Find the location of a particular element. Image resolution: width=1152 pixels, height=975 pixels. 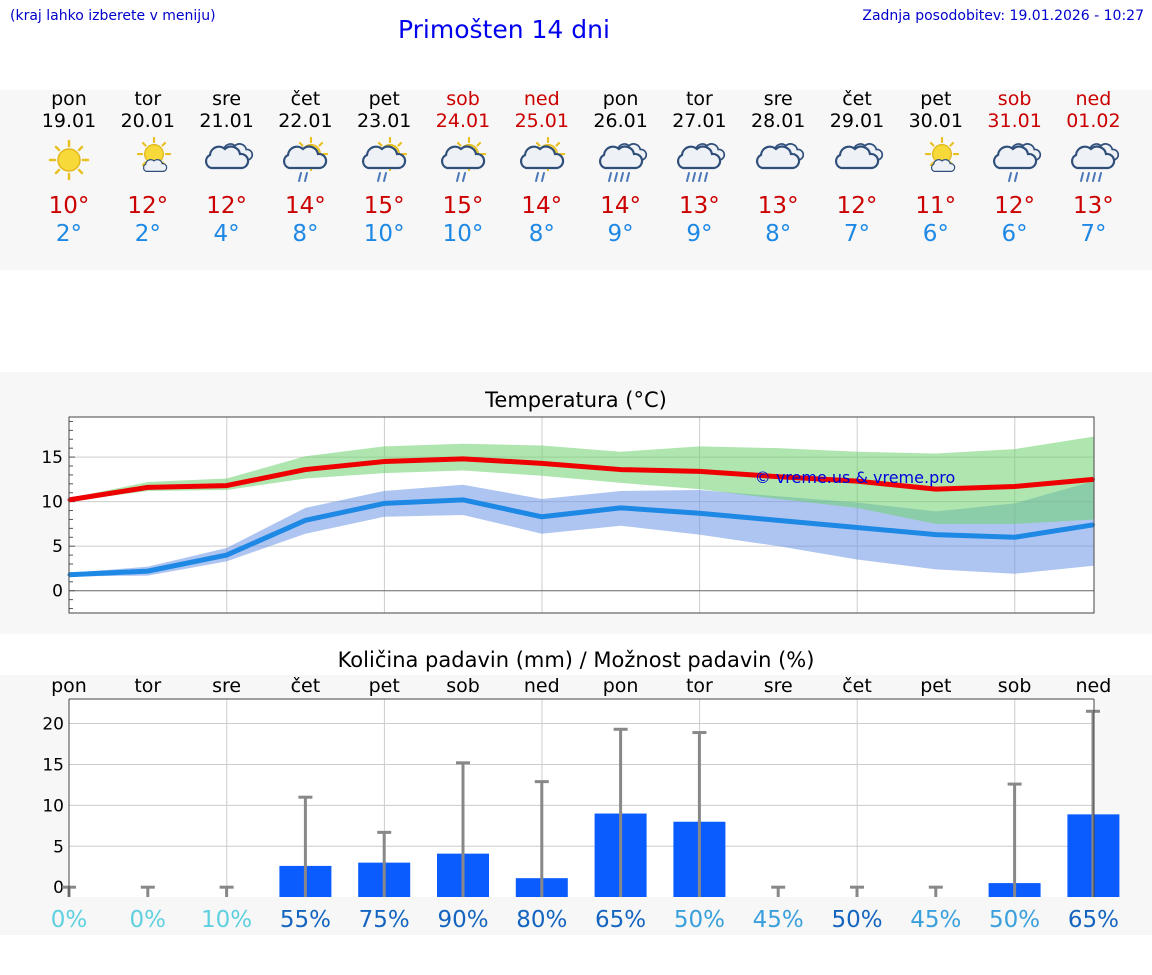

precipitation-probability-label: 90% is located at coordinates (462, 920).